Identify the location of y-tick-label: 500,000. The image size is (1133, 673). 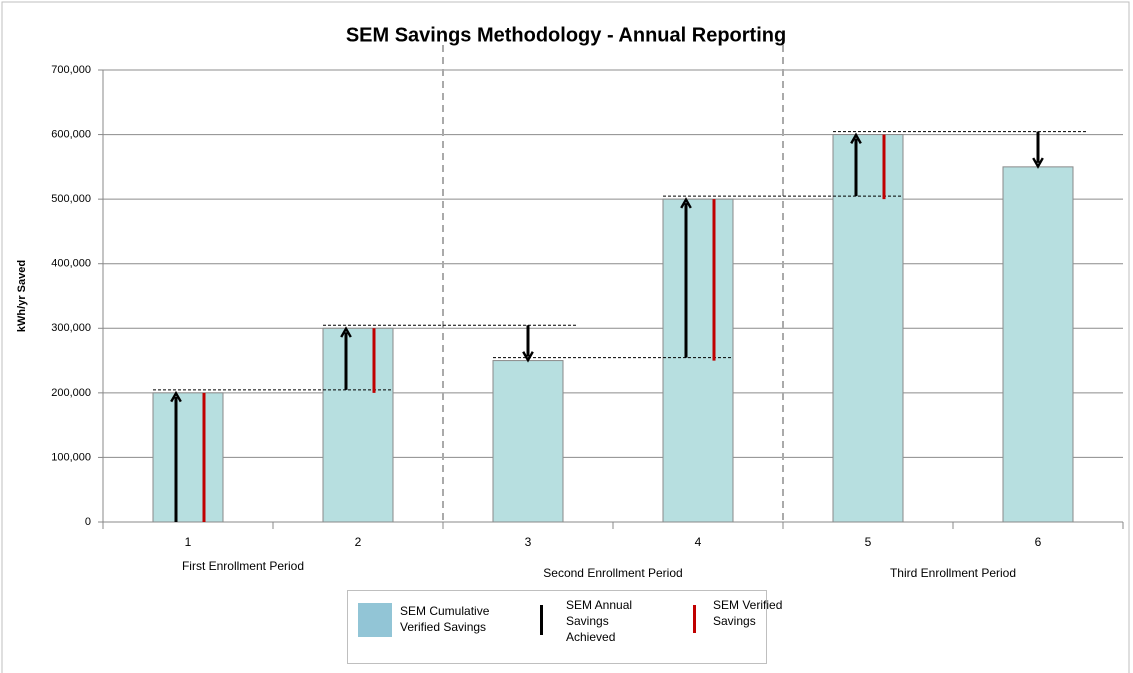
(71, 199).